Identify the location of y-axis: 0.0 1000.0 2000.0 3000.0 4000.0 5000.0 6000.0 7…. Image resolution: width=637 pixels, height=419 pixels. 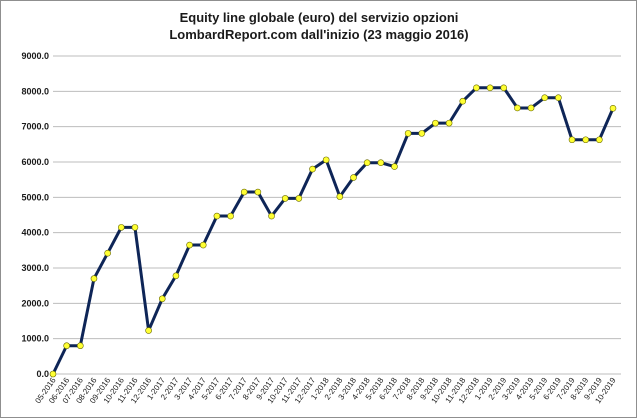
(35, 215).